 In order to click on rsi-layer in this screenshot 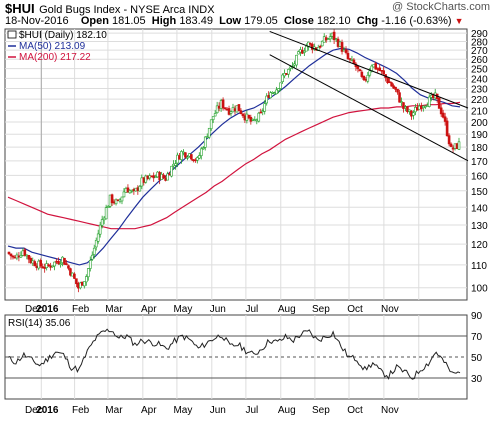, I will do `click(234, 354)`.